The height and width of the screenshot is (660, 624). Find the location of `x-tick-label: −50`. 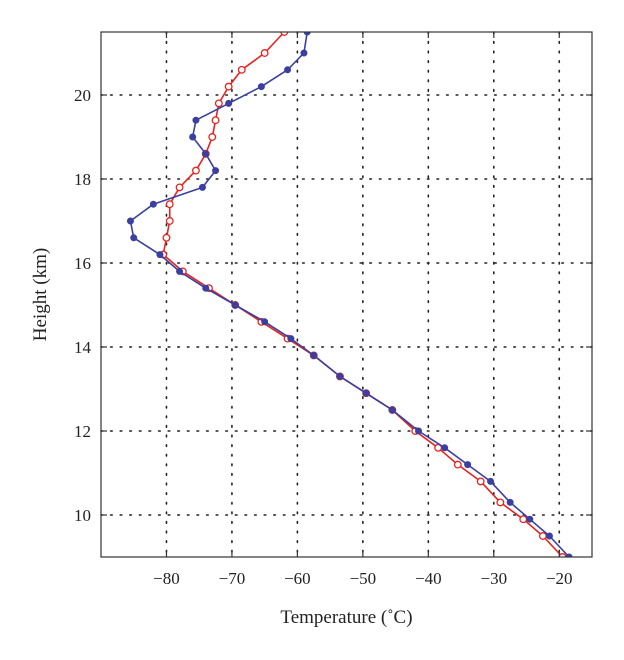

x-tick-label: −50 is located at coordinates (363, 578).